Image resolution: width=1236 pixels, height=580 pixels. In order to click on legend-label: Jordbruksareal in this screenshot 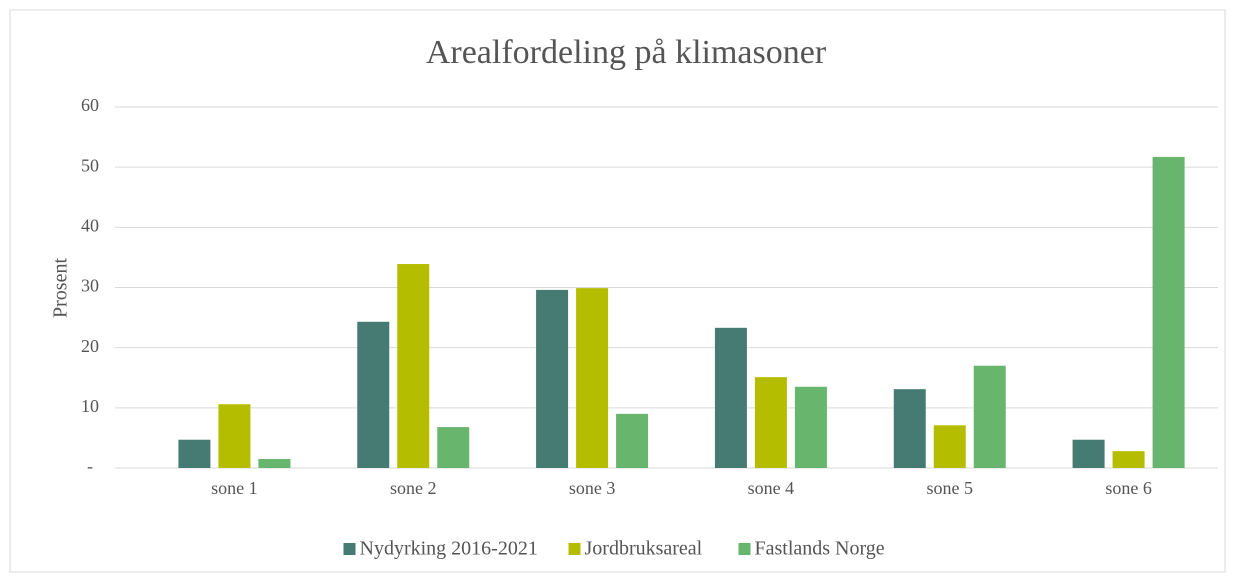, I will do `click(644, 549)`.